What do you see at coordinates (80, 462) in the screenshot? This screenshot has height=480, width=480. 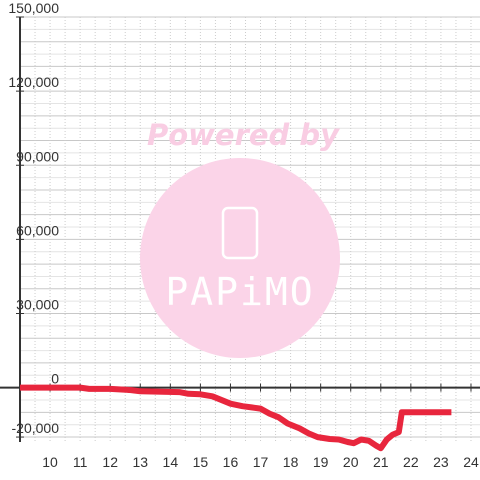 I see `x-tick-label: 11` at bounding box center [80, 462].